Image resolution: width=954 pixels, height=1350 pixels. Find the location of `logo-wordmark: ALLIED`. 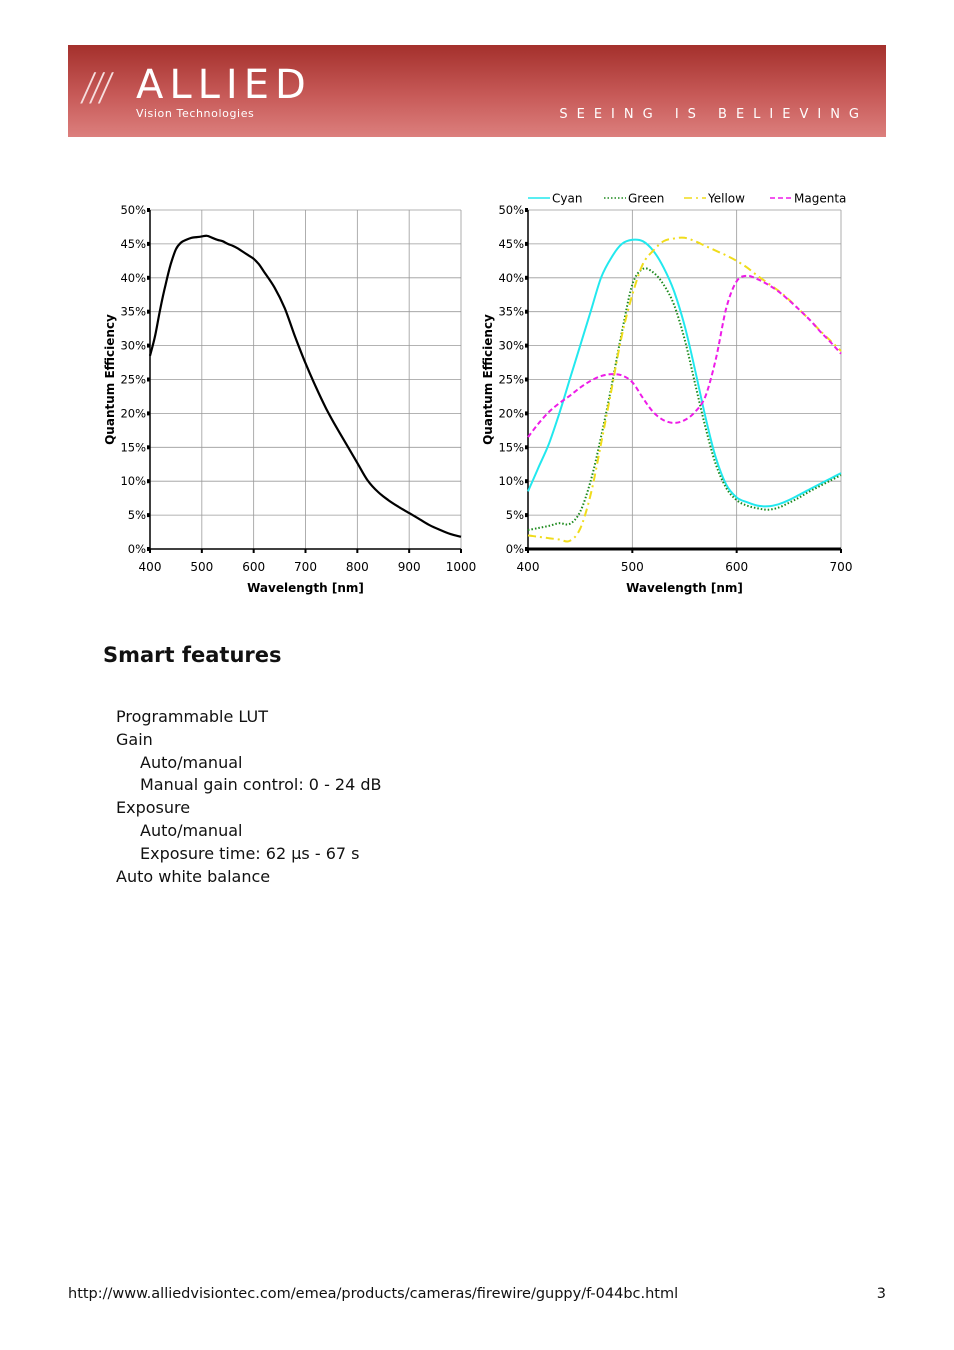

logo-wordmark: ALLIED is located at coordinates (224, 85).